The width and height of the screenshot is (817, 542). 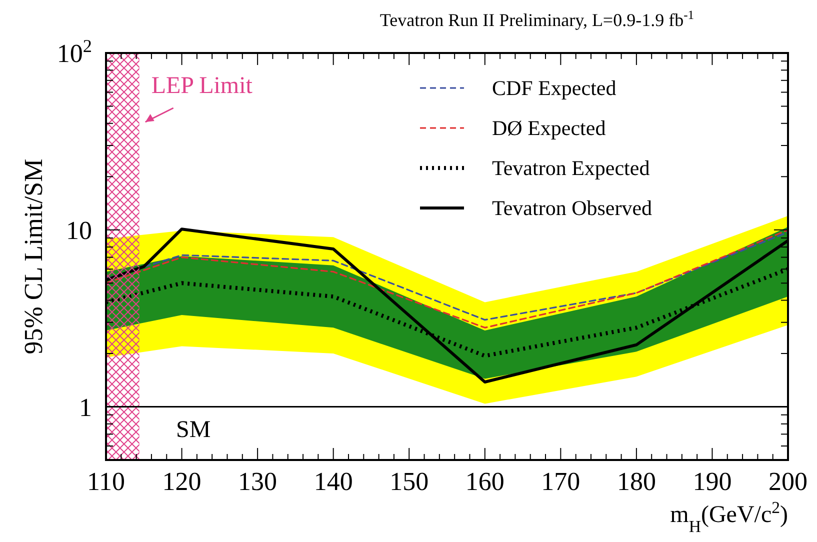 I want to click on ref-line-label: SM, so click(x=193, y=429).